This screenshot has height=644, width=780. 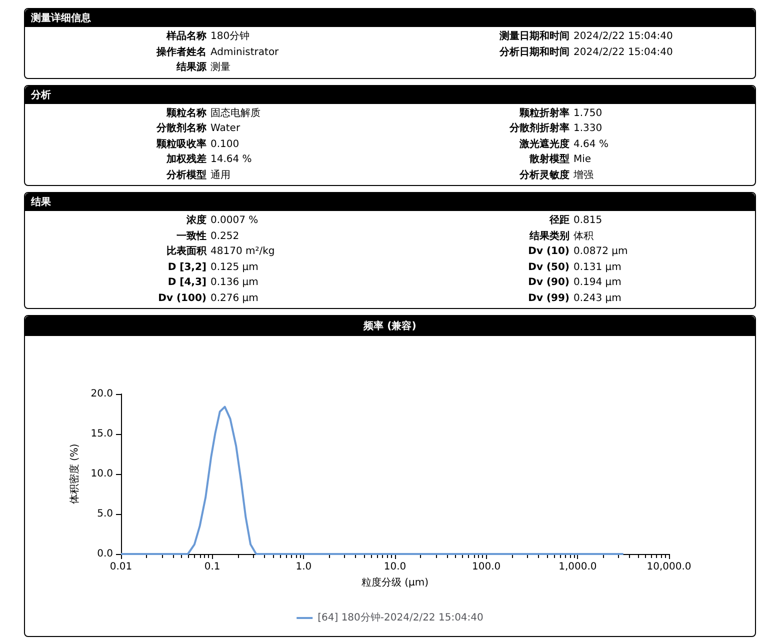 What do you see at coordinates (196, 220) in the screenshot?
I see `text: 浓度` at bounding box center [196, 220].